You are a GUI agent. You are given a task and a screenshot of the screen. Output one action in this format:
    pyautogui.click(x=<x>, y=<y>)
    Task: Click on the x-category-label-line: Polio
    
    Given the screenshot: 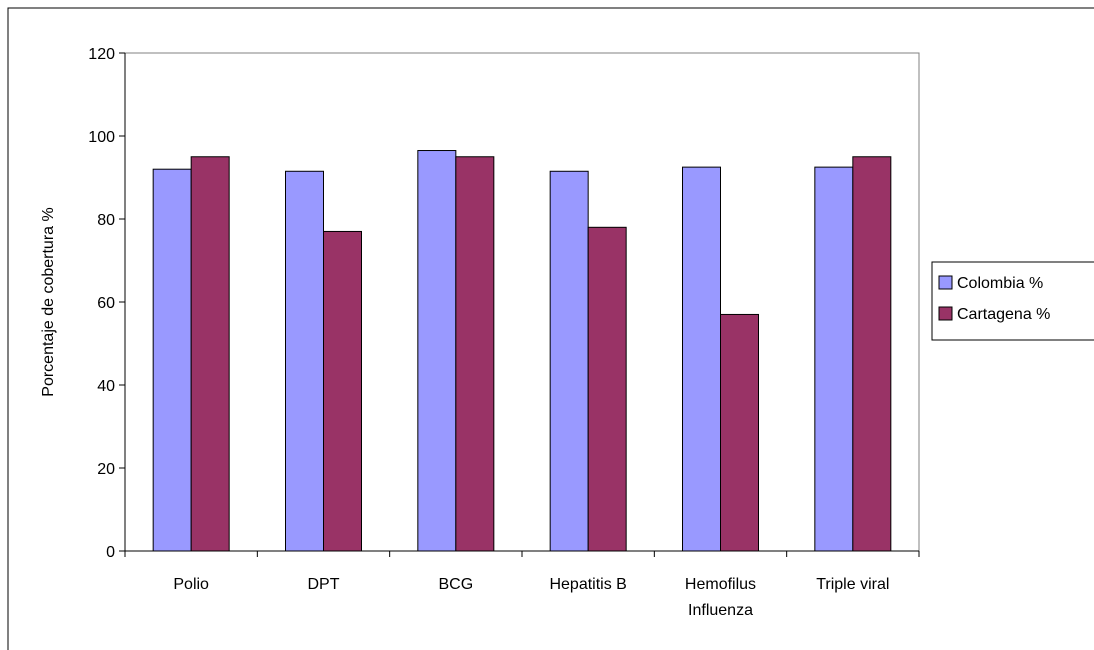 What is the action you would take?
    pyautogui.click(x=191, y=584)
    